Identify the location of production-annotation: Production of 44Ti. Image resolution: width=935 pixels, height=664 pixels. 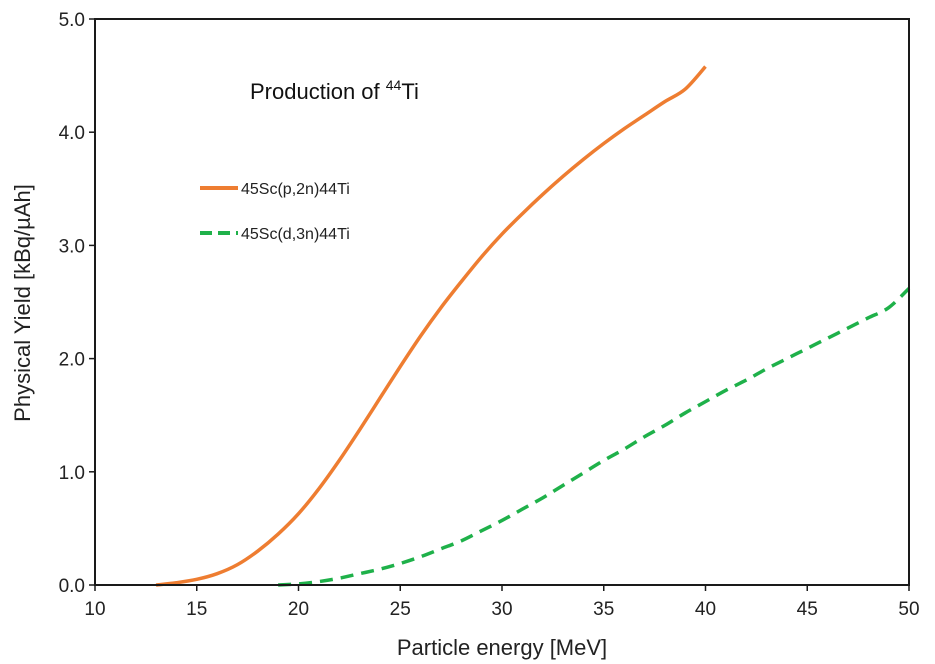
(334, 90).